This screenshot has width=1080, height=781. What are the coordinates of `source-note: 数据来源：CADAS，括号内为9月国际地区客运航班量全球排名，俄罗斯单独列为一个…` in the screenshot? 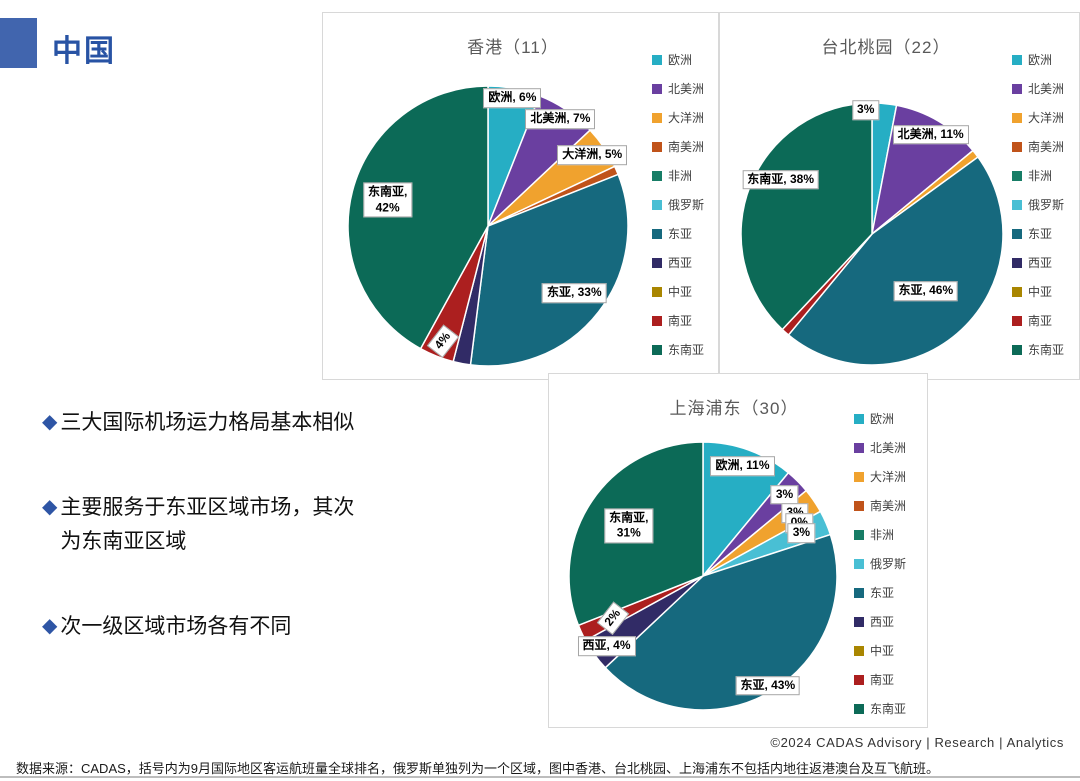 It's located at (478, 768).